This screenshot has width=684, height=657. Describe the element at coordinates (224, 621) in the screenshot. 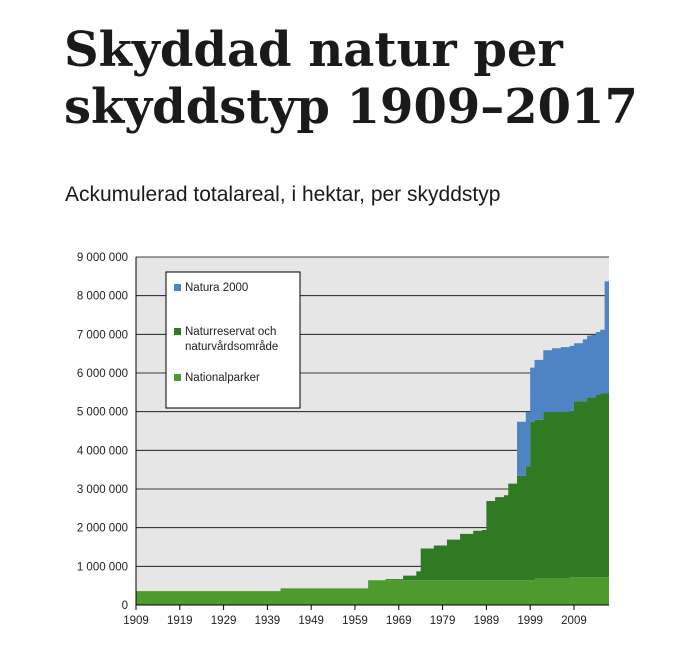

I see `x-tick-label-2: 1929` at that location.